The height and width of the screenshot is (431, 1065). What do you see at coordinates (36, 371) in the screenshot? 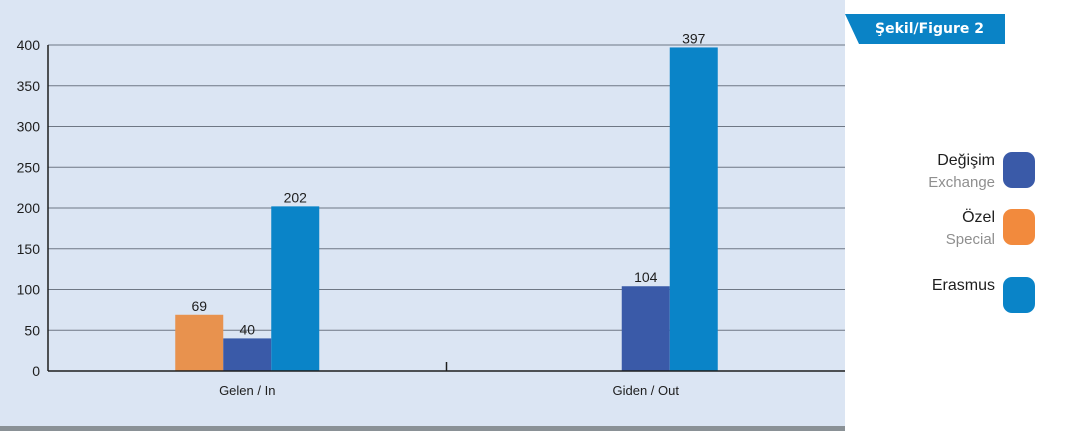
I see `y-tick-label: 0` at bounding box center [36, 371].